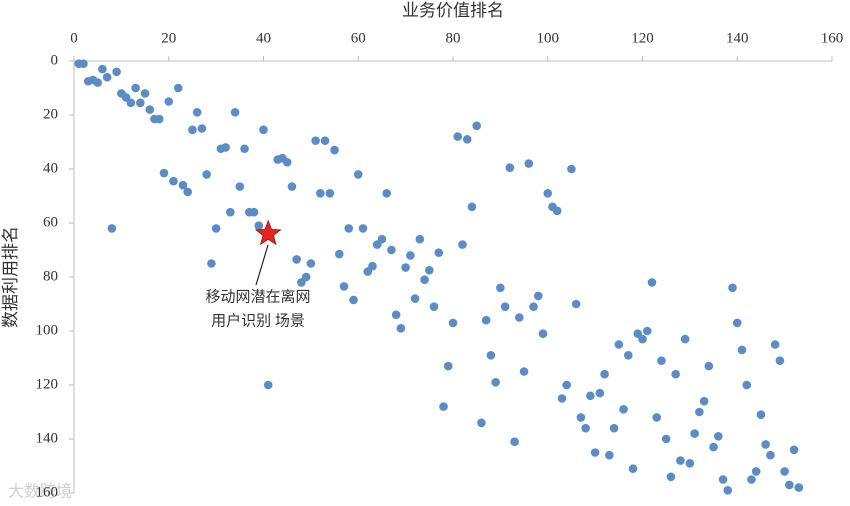  Describe the element at coordinates (263, 38) in the screenshot. I see `x-tick-label: 40` at that location.